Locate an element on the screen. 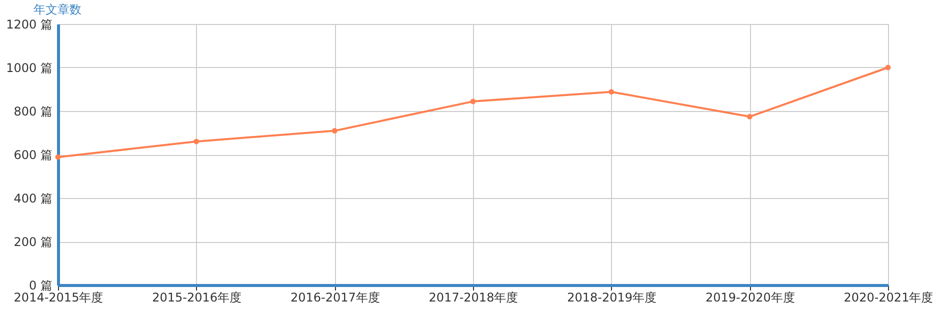 Image resolution: width=949 pixels, height=332 pixels. y-tick-label: 800 篇 is located at coordinates (33, 111).